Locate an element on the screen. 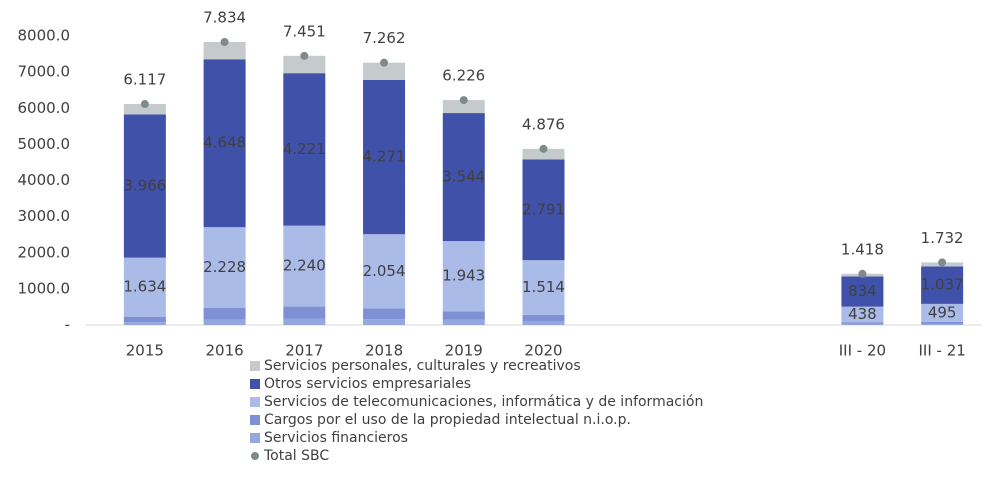 The height and width of the screenshot is (497, 1006). data-label: 4.221 is located at coordinates (304, 149).